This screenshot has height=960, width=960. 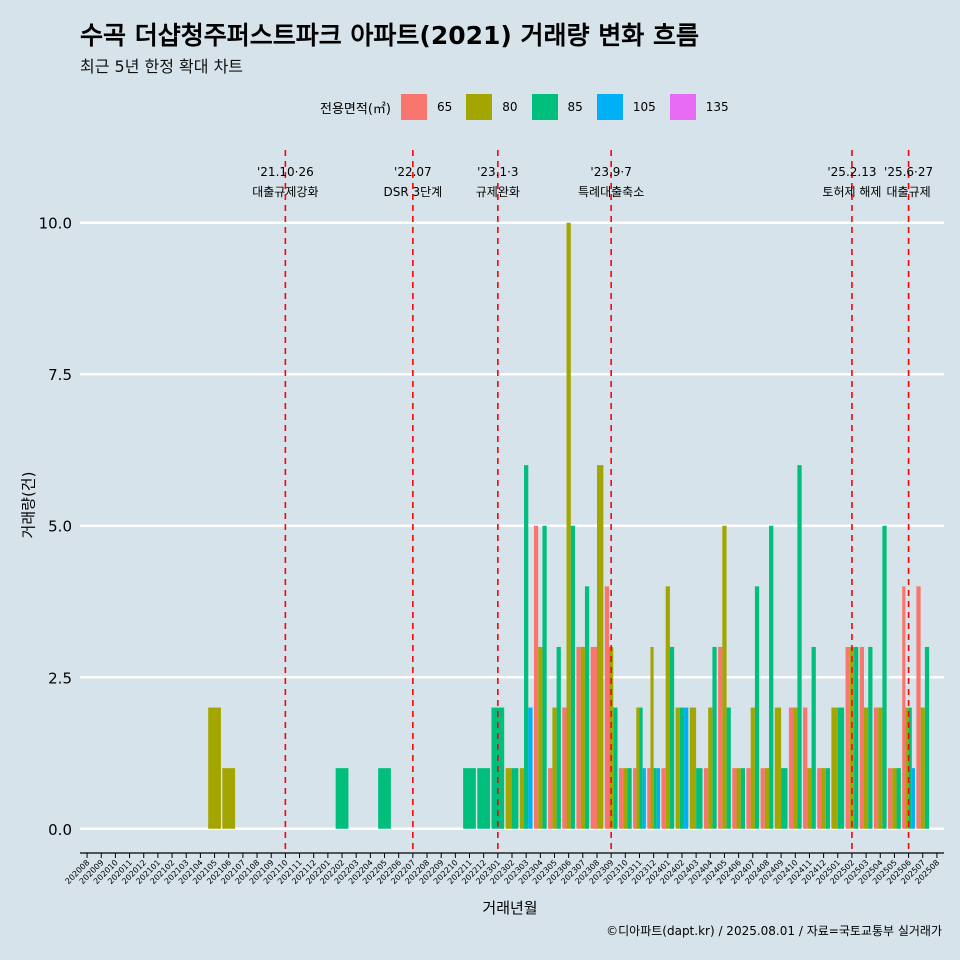 I want to click on legend-title: 전용면적(㎡), so click(x=355, y=109).